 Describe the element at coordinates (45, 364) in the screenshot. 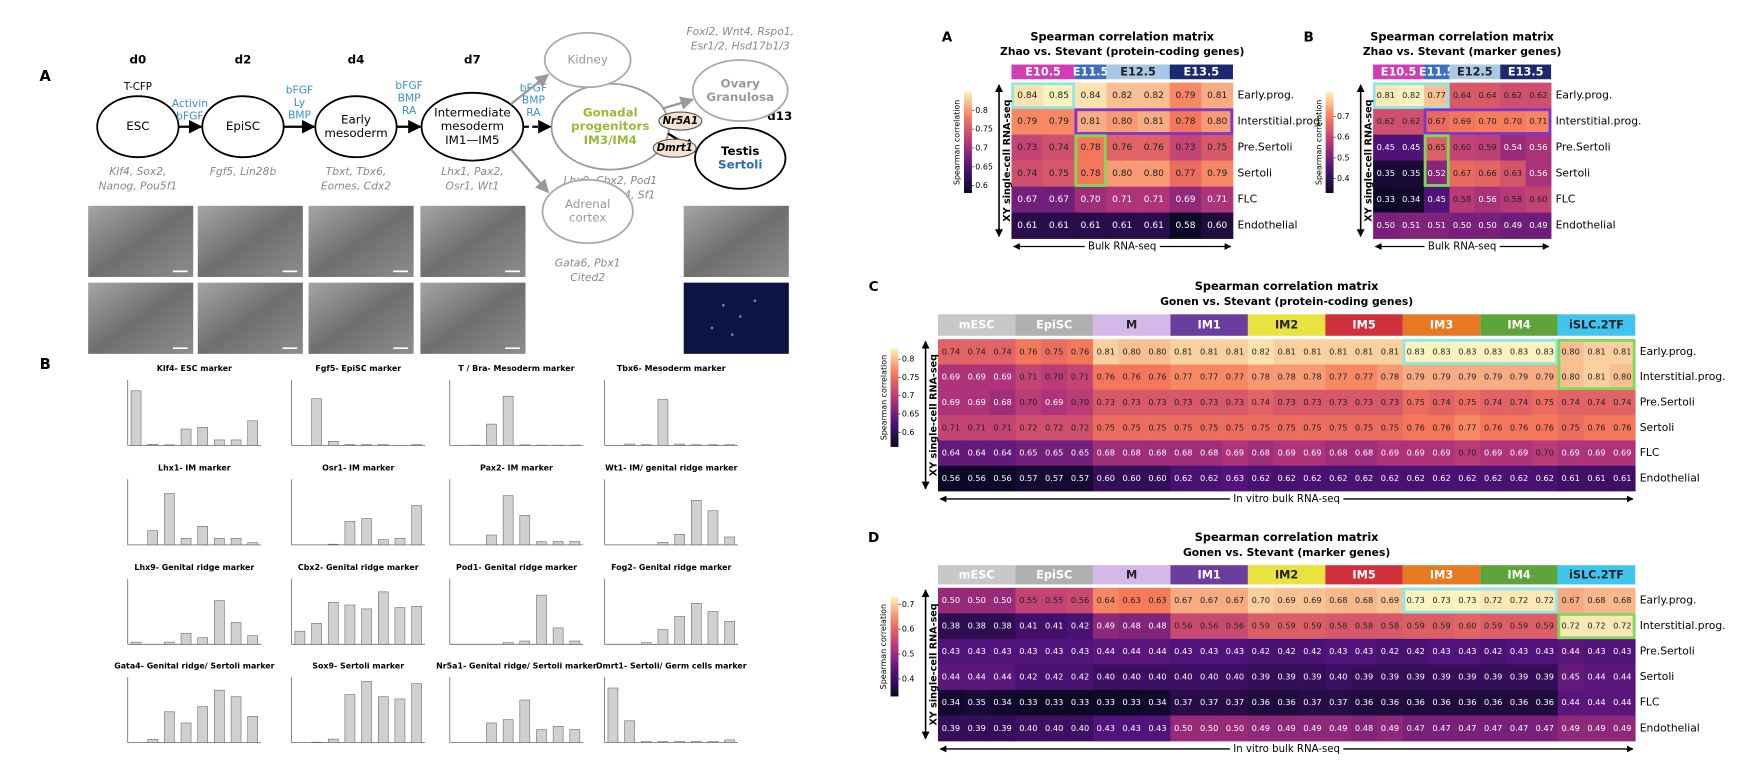

I see `panel-label: B` at that location.